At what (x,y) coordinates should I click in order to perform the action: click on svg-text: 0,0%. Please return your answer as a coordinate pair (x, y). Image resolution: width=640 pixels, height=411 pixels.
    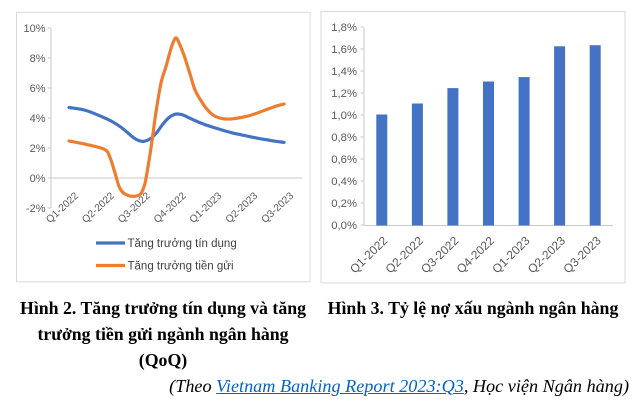
    Looking at the image, I should click on (344, 226).